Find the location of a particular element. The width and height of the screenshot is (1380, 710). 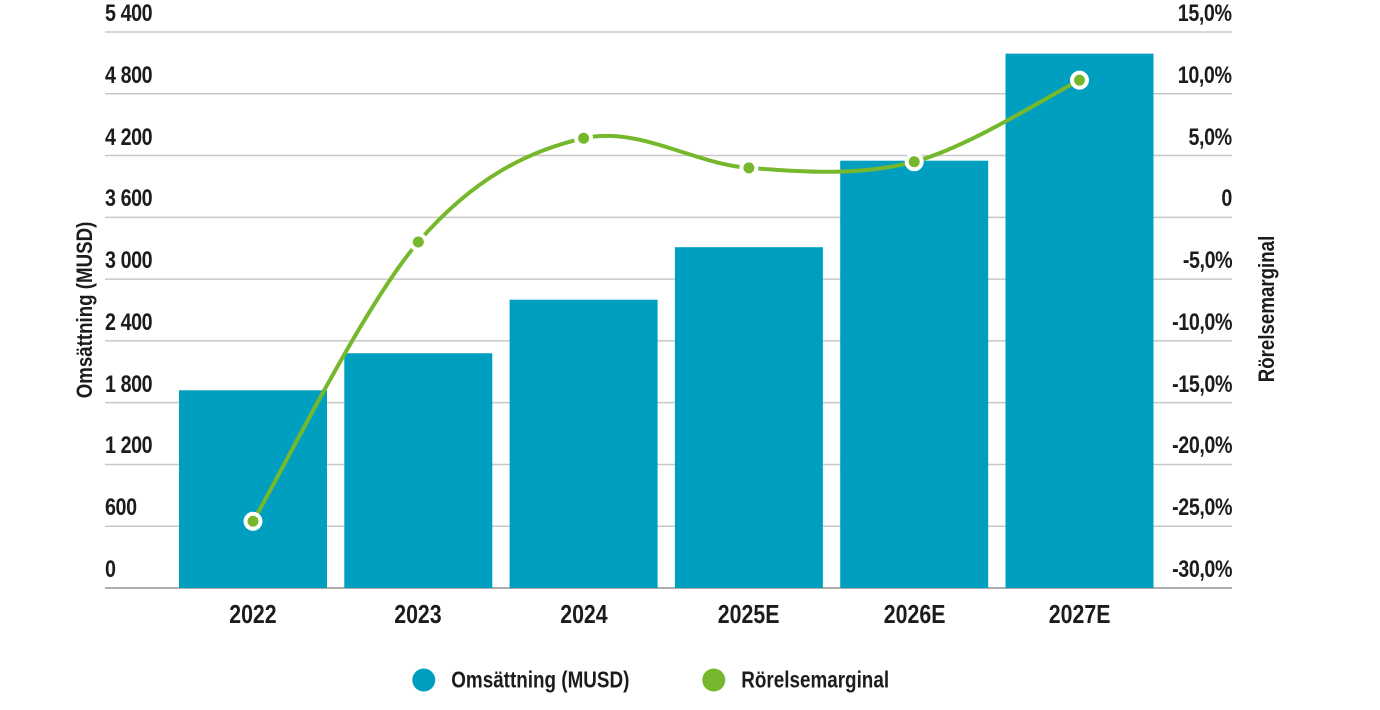

left-tick-5400: 5 400 is located at coordinates (134, 14).